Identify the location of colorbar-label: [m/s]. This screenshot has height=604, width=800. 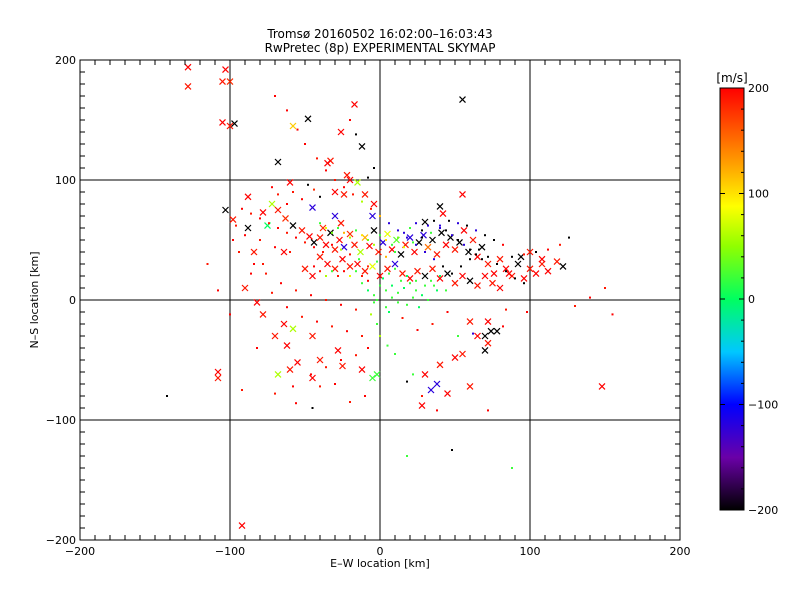
(731, 78).